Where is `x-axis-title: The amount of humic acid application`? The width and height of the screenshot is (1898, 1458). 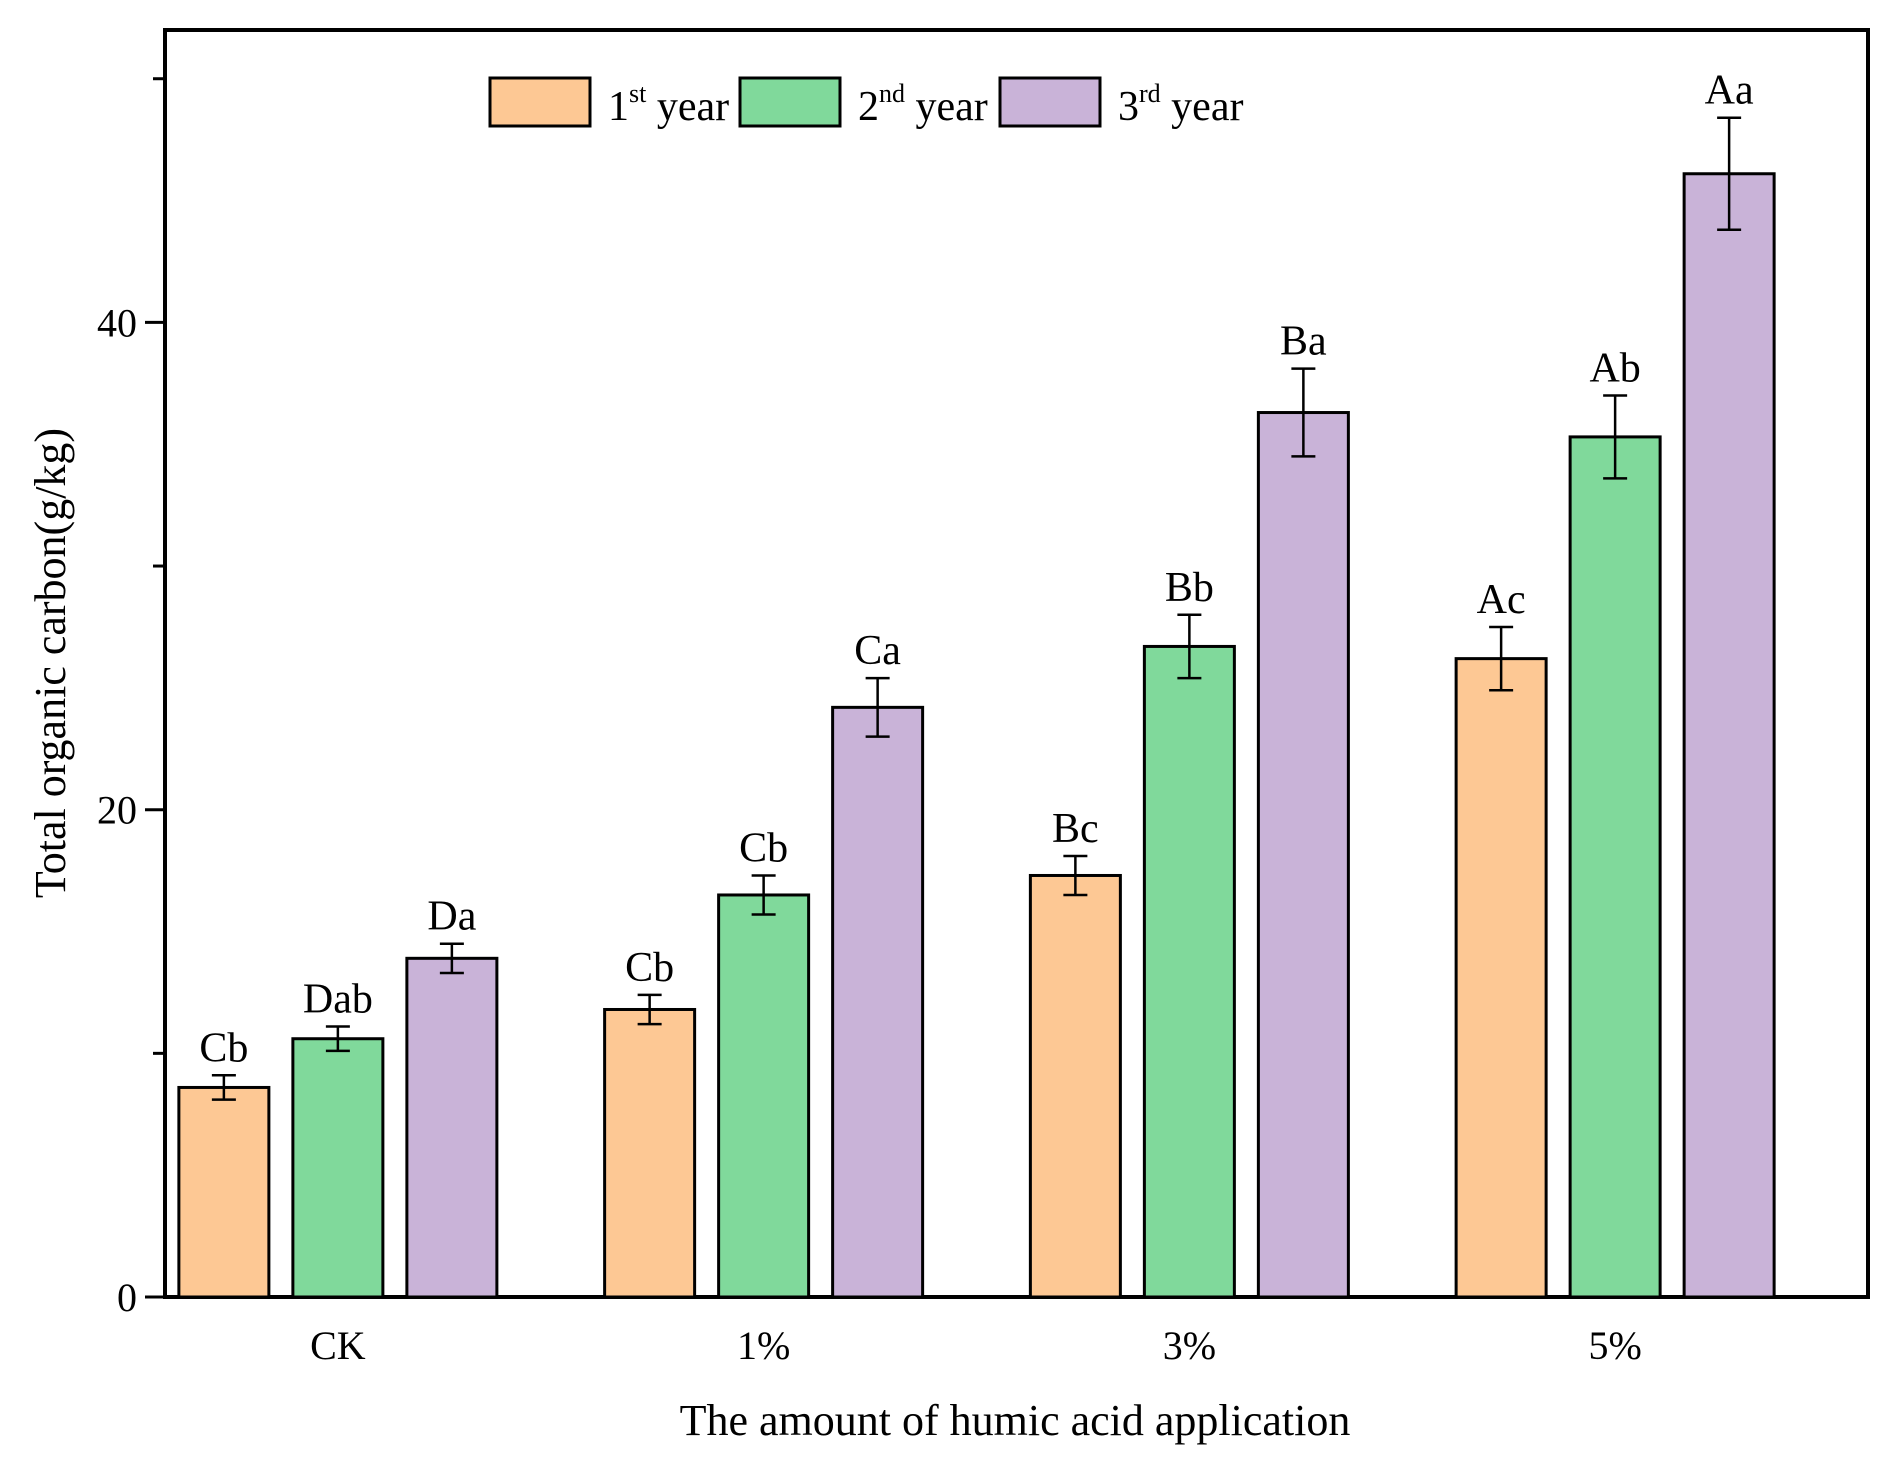
x-axis-title: The amount of humic acid application is located at coordinates (1015, 1420).